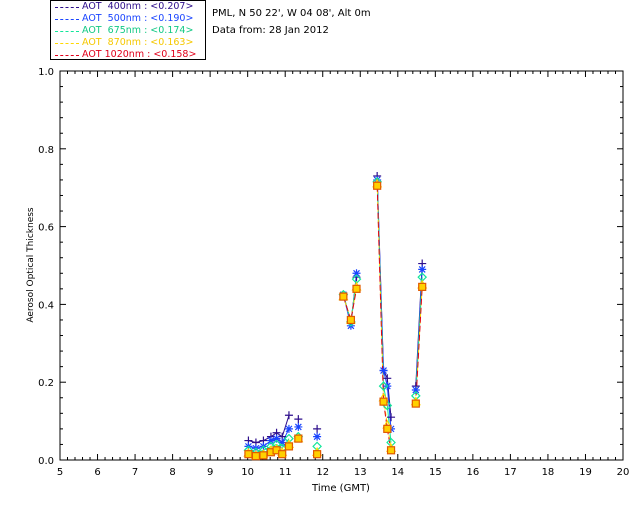 The width and height of the screenshot is (640, 512). I want to click on legend-item-500nm: AOT 500nm : <0.190>, so click(129, 19).